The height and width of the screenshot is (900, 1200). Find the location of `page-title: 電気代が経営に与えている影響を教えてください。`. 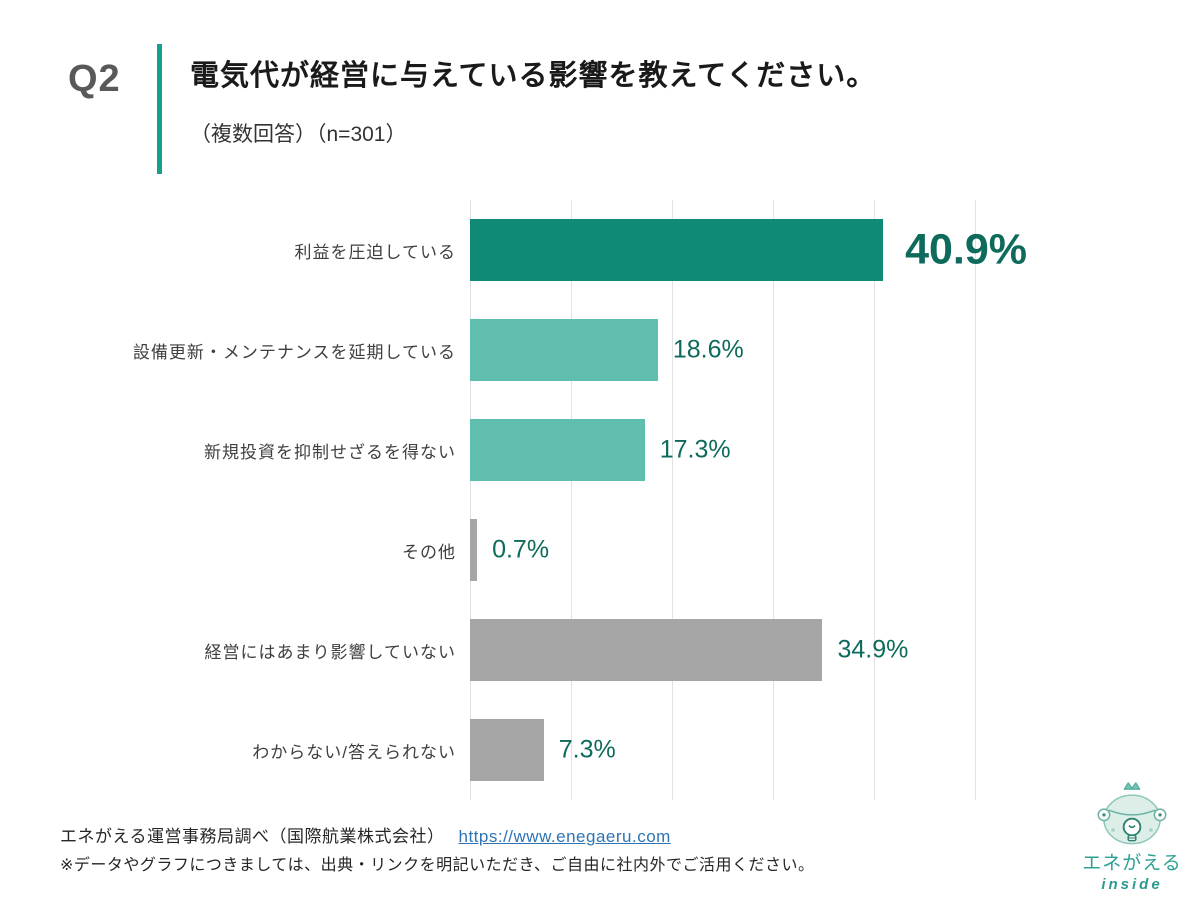

page-title: 電気代が経営に与えている影響を教えてください。 is located at coordinates (533, 76).